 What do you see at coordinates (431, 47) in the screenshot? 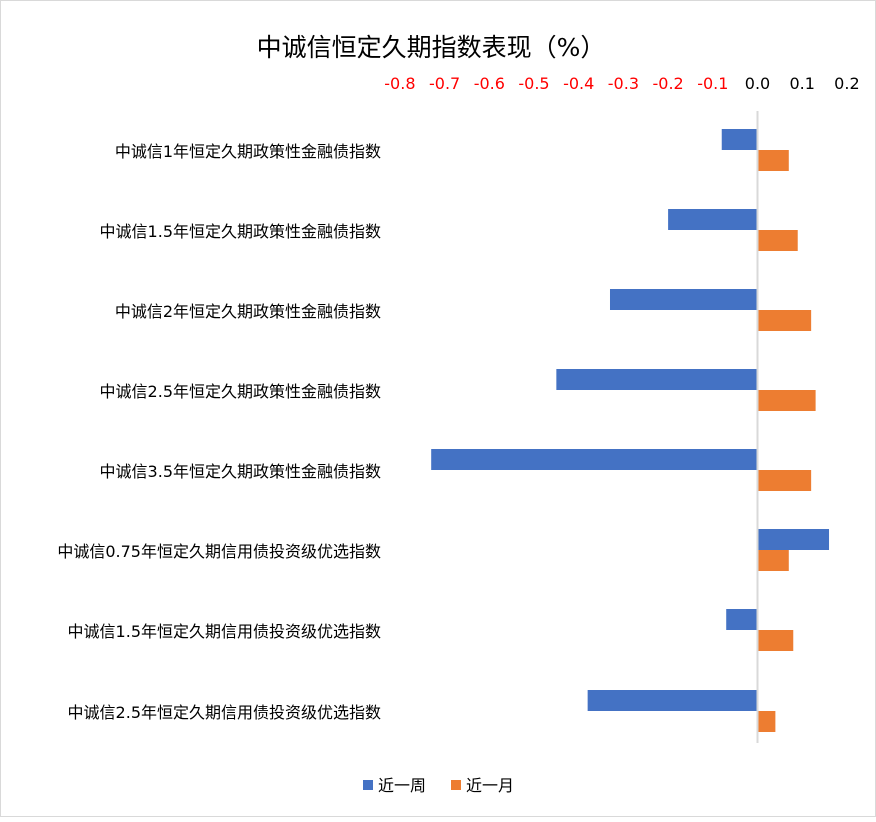
I see `chart-title: 中诚信恒定久期指数表现（%）` at bounding box center [431, 47].